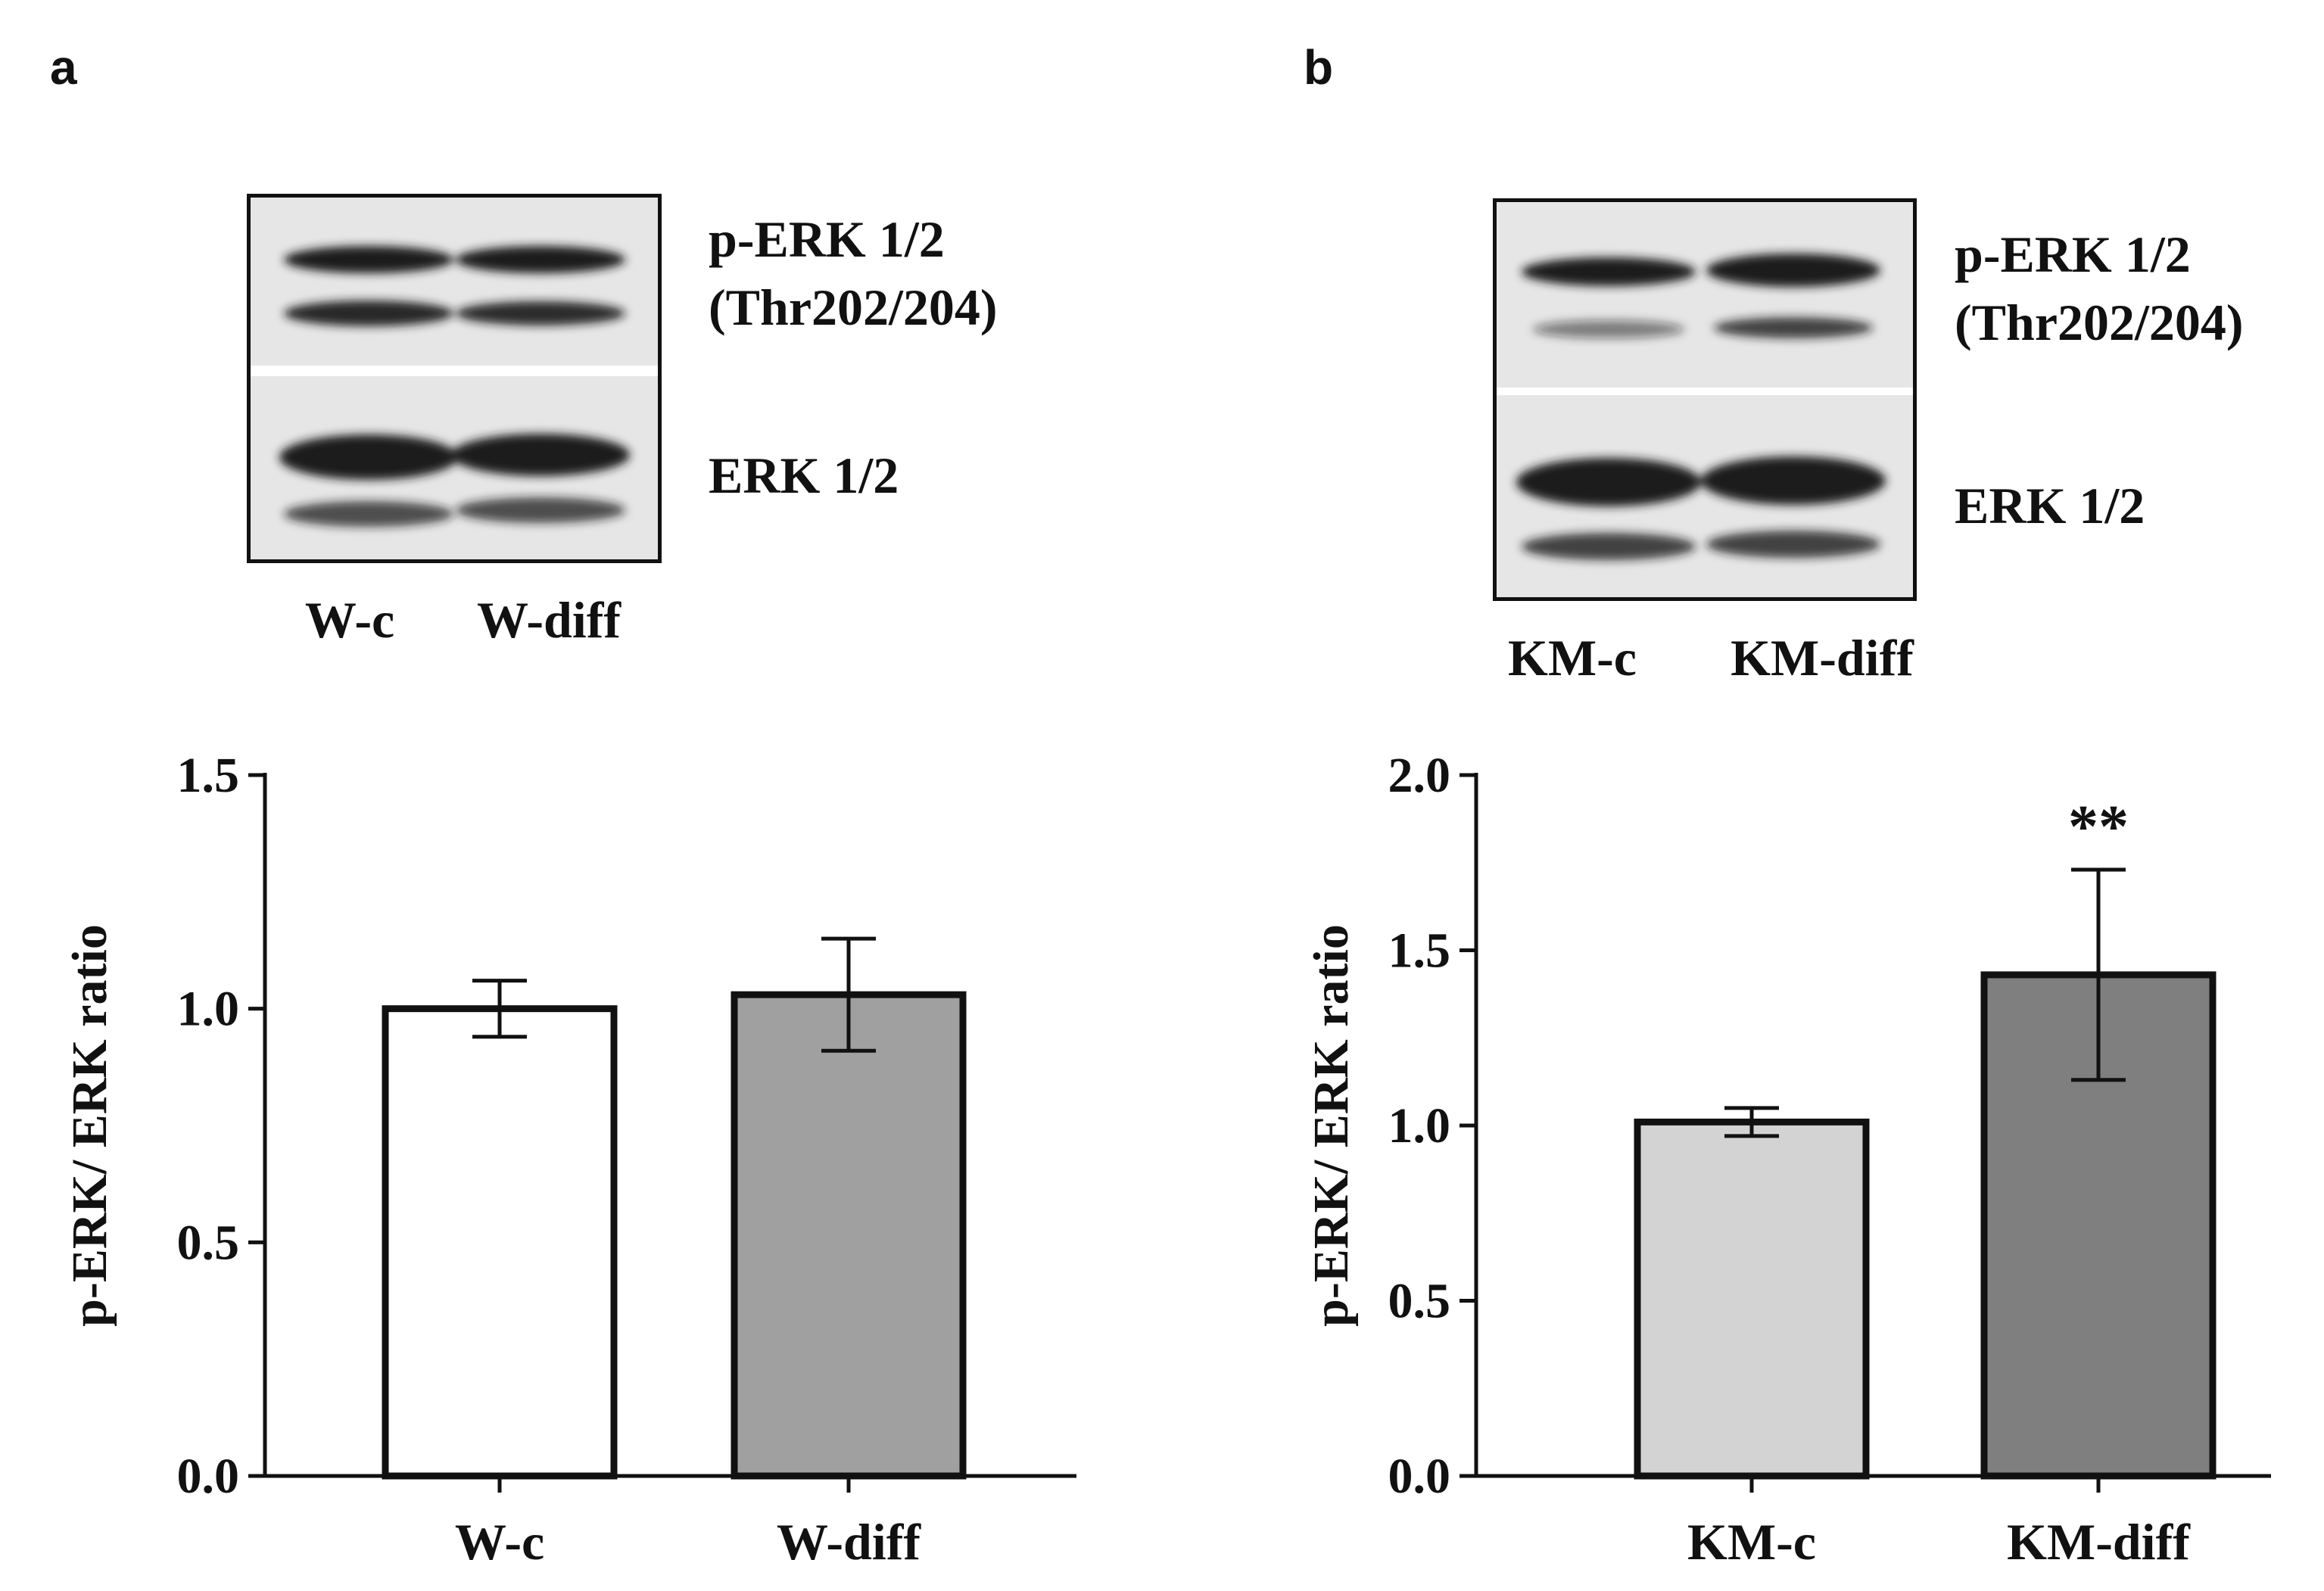 This screenshot has width=2324, height=1591. What do you see at coordinates (89, 1126) in the screenshot?
I see `chart-0-y-axis-label: p-ERK/ ERK ratio` at bounding box center [89, 1126].